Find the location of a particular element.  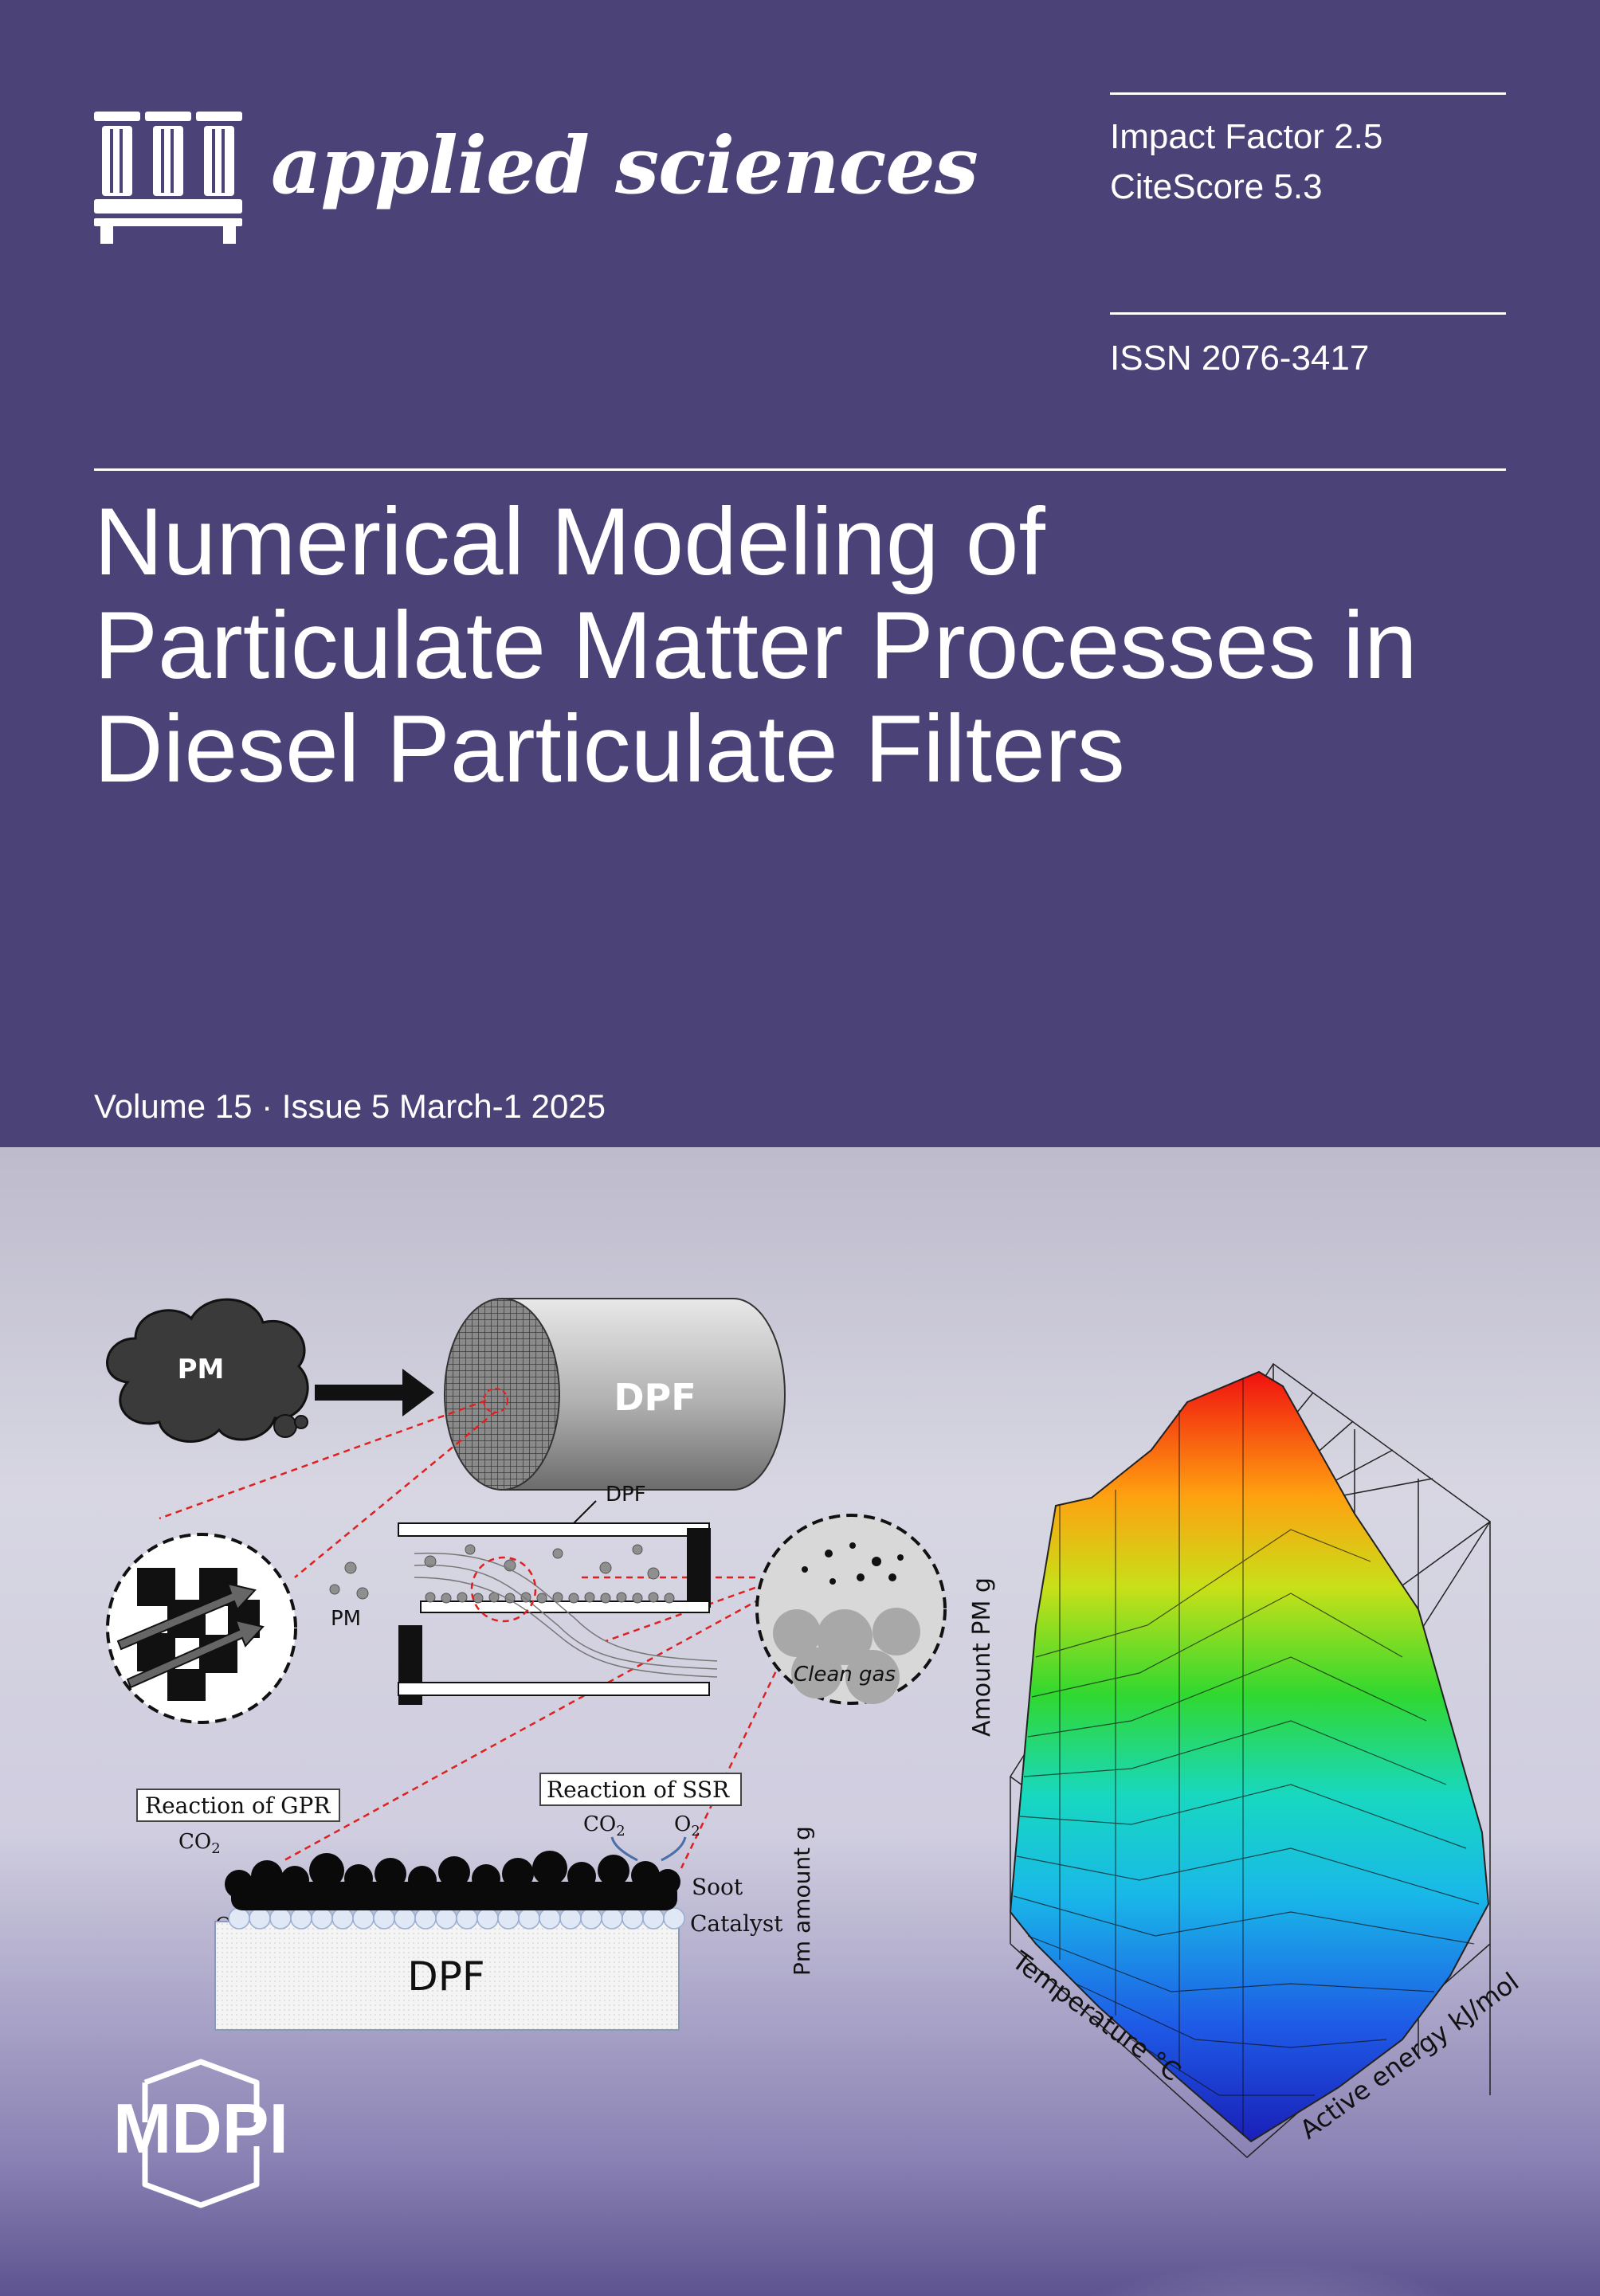

reaction-gpr-box is located at coordinates (238, 1805).